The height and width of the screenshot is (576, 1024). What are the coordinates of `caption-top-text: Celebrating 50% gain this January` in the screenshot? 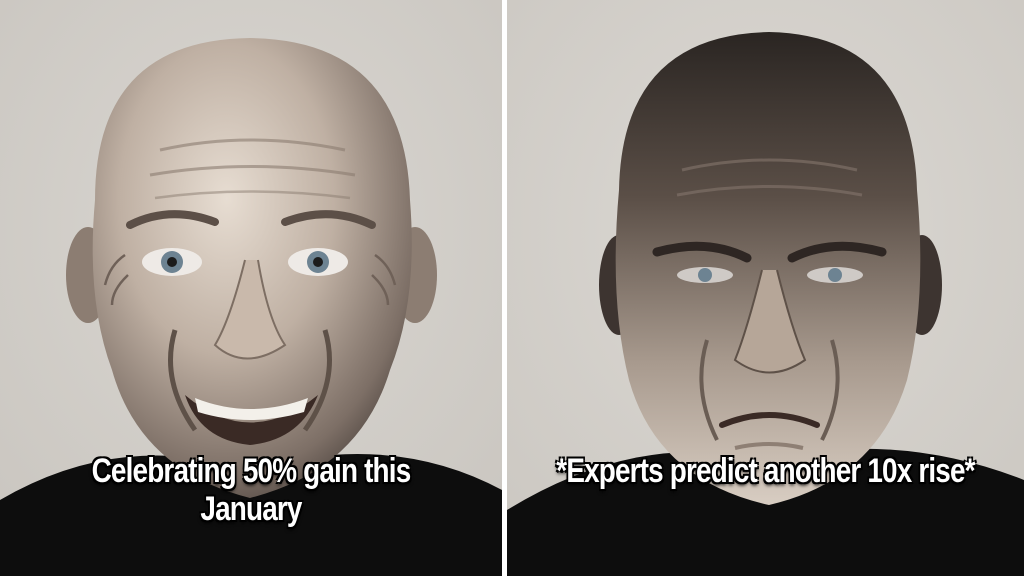 It's located at (251, 490).